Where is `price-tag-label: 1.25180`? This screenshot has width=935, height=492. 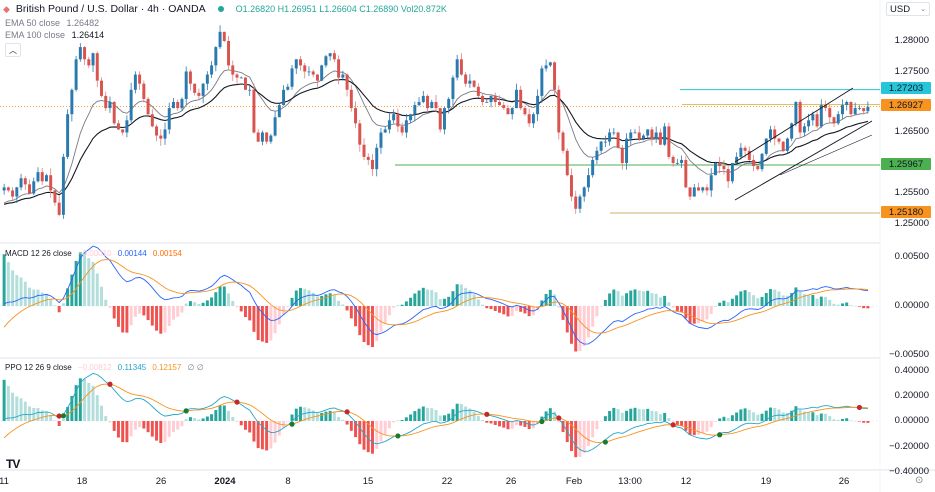 price-tag-label: 1.25180 is located at coordinates (906, 212).